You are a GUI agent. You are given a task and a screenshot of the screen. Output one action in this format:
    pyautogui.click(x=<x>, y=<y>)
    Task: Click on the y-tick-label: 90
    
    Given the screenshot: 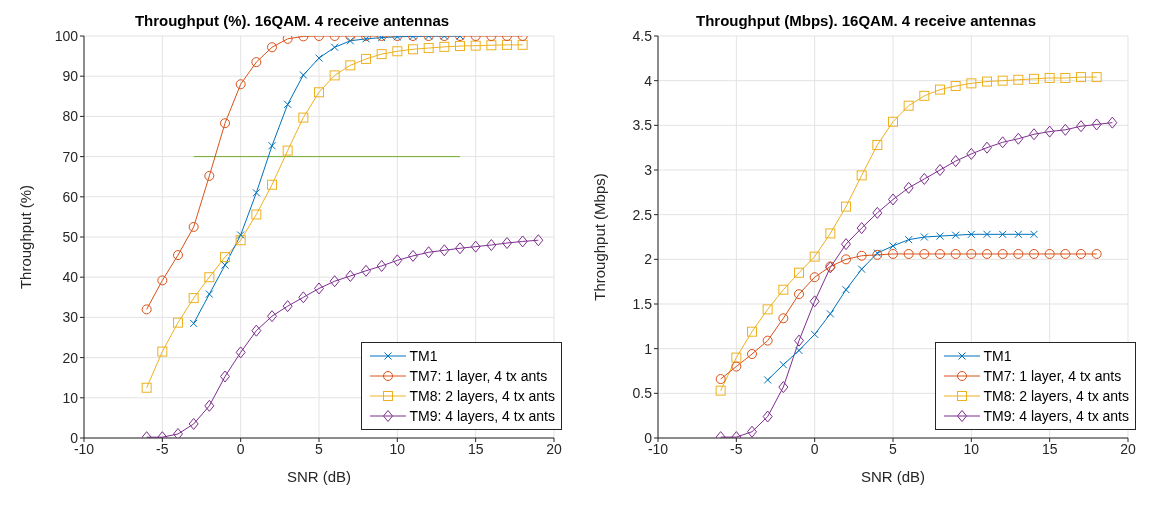 What is the action you would take?
    pyautogui.click(x=70, y=76)
    